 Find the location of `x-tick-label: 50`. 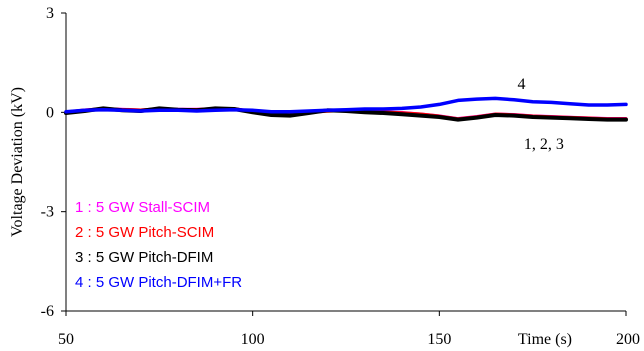

x-tick-label: 50 is located at coordinates (66, 339).